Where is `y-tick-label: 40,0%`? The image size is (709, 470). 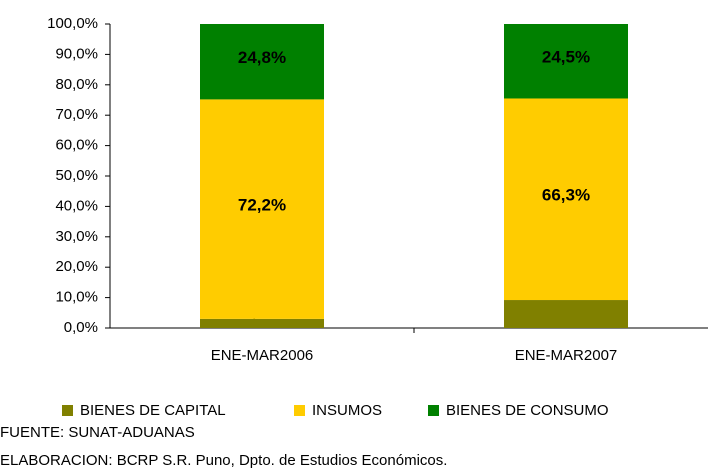
y-tick-label: 40,0% is located at coordinates (76, 205).